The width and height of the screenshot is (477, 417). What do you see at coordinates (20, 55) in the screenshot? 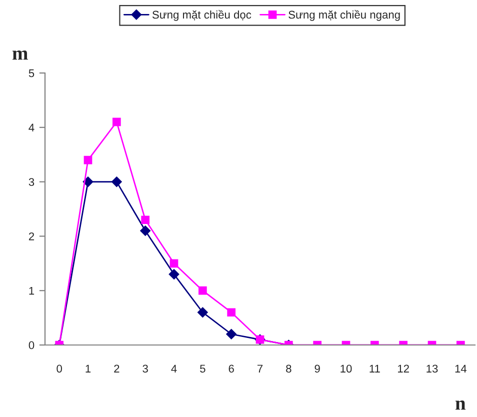
I see `y-axis-title: m` at bounding box center [20, 55].